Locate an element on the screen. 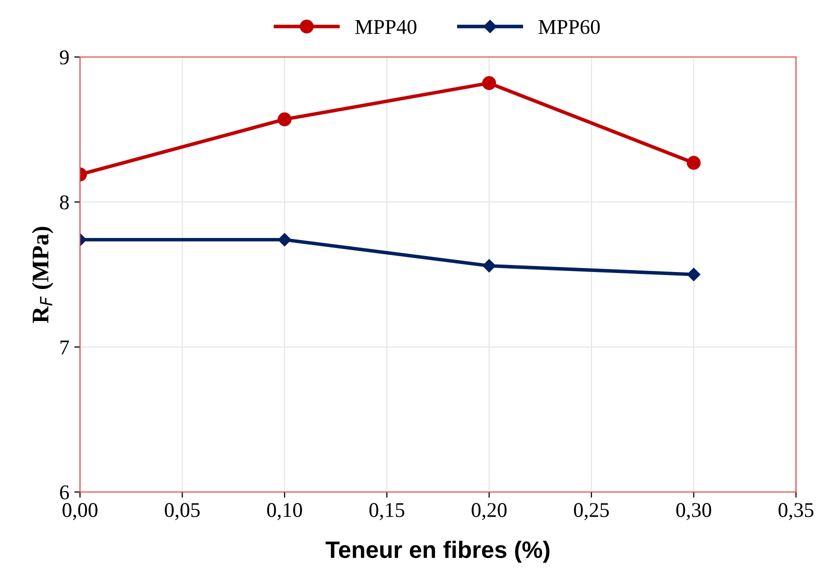 This screenshot has width=817, height=578. x-axis-title: Teneur en fibres (%) is located at coordinates (438, 551).